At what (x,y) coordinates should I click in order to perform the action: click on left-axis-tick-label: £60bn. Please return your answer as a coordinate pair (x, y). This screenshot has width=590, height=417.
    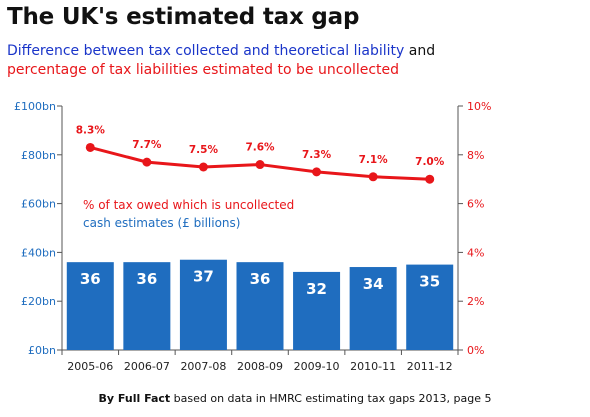
    Looking at the image, I should click on (38, 204).